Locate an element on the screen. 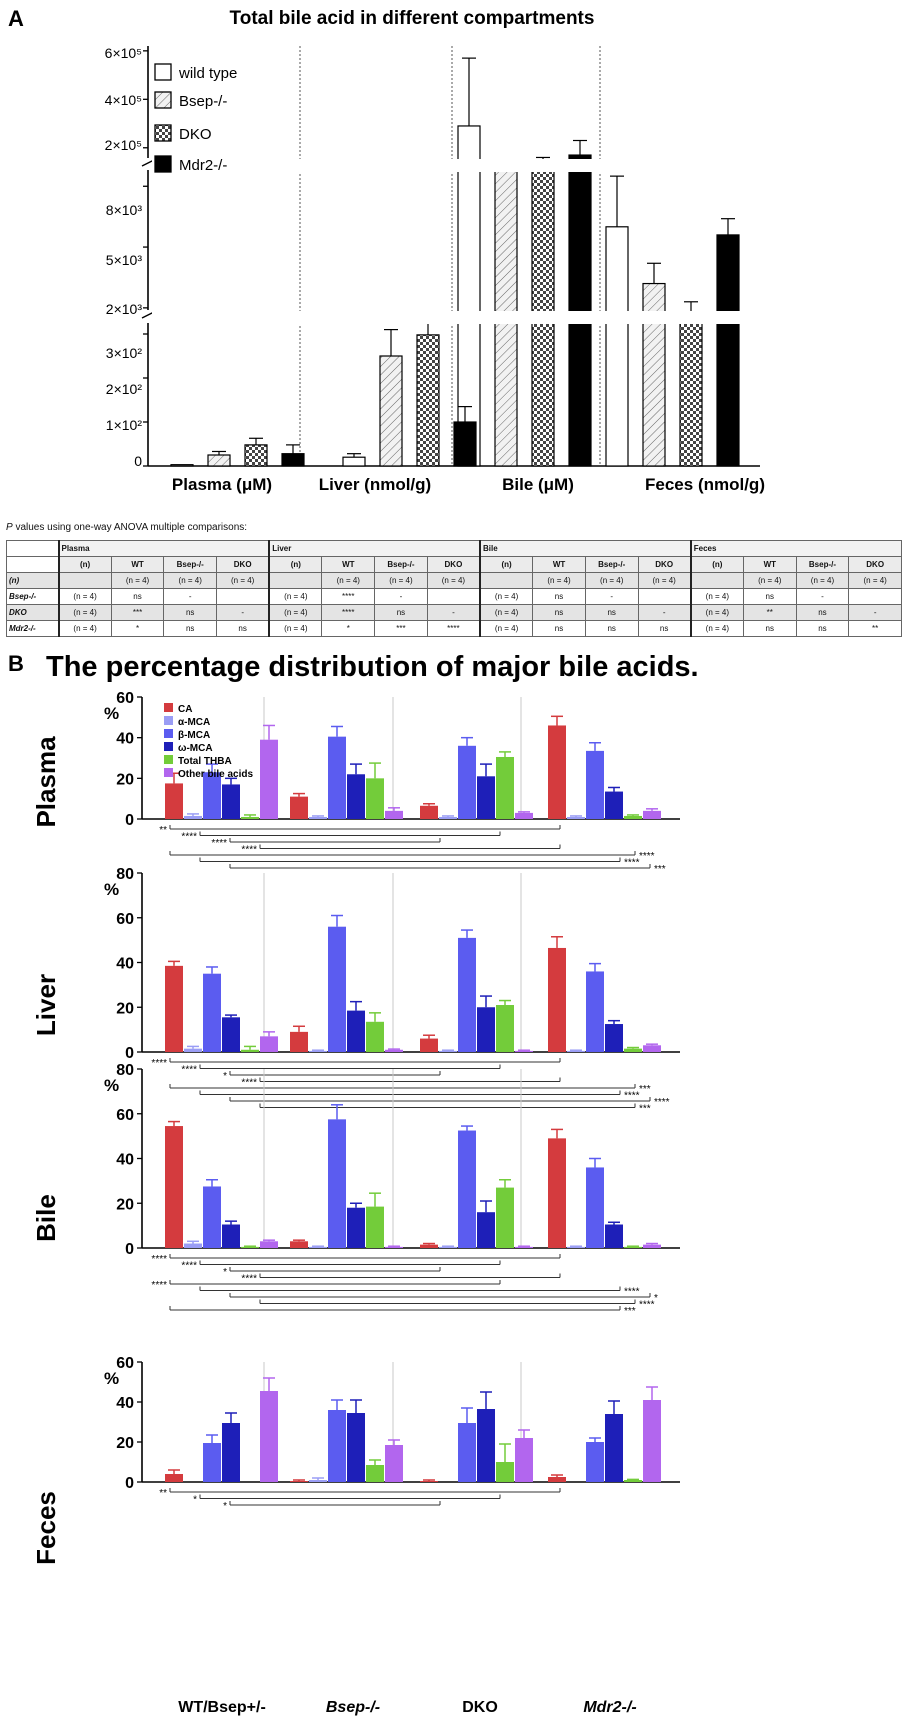 The image size is (904, 1723). legend-label-wild-type: wild type is located at coordinates (207, 73).